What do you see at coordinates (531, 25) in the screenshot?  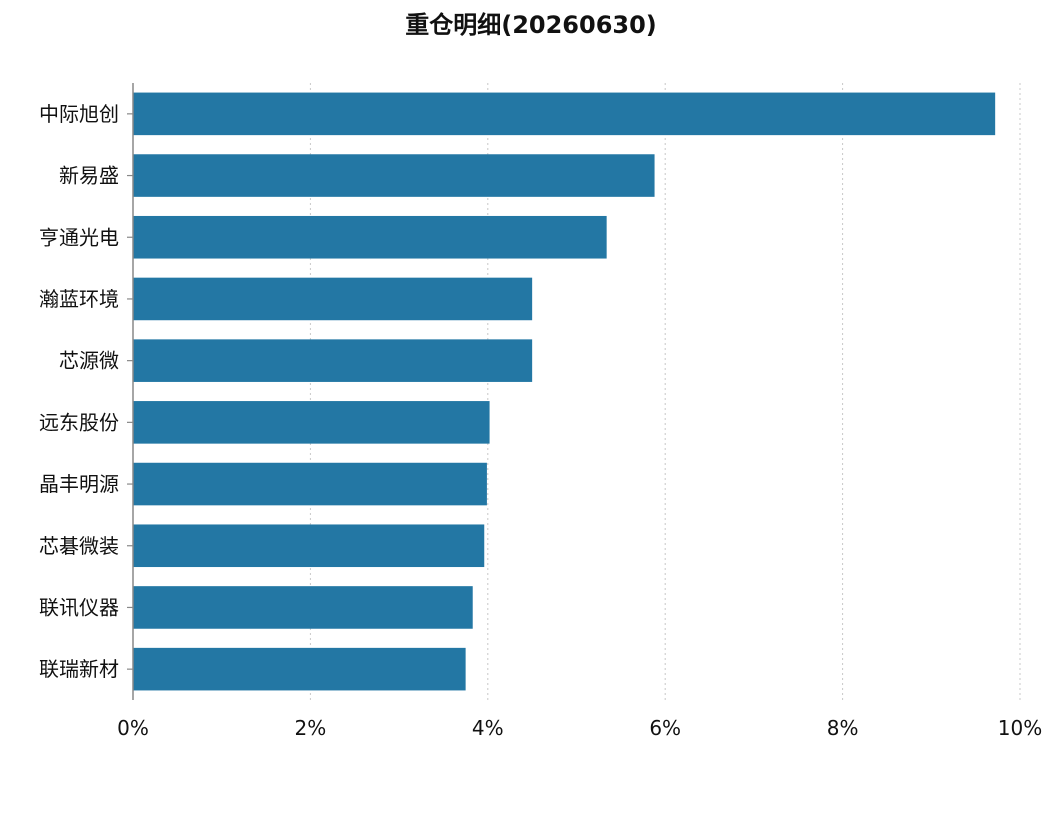 I see `chart-title: 重仓明细(20260630)` at bounding box center [531, 25].